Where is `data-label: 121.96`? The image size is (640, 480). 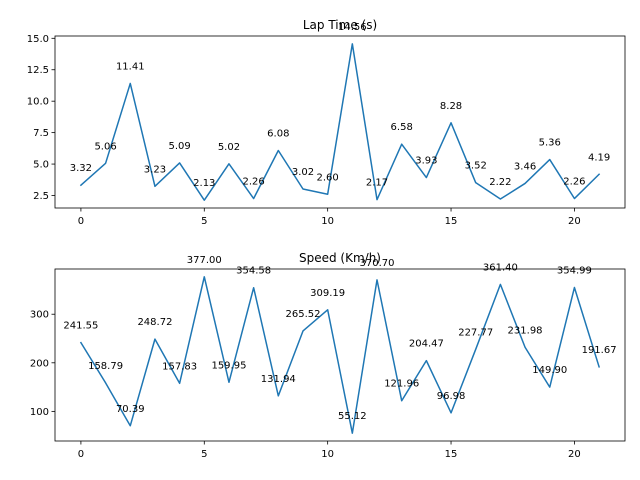 data-label: 121.96 is located at coordinates (401, 384).